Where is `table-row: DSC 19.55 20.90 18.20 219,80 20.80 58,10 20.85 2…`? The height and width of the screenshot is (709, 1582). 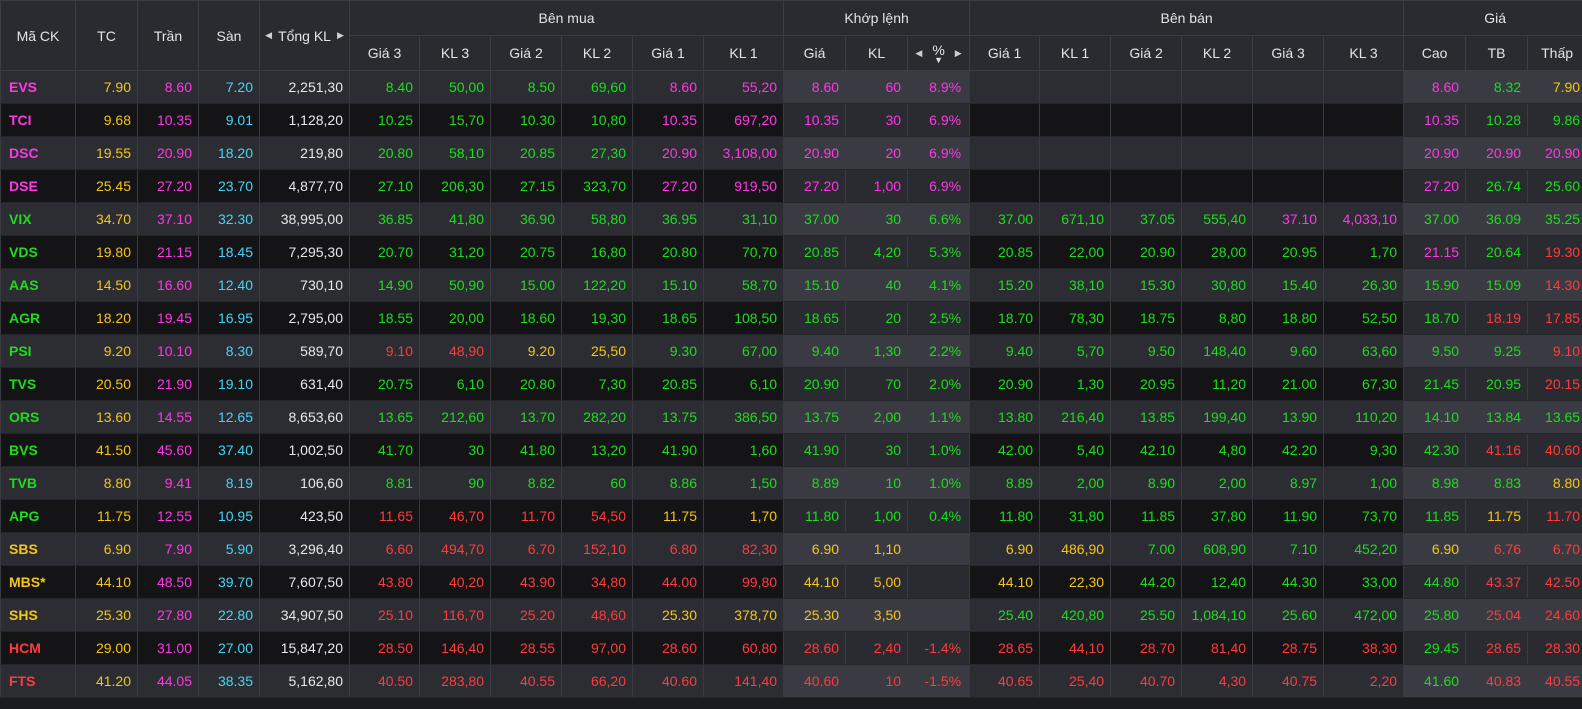
table-row: DSC 19.55 20.90 18.20 219,80 20.80 58,10 20.85 2… is located at coordinates (791, 153).